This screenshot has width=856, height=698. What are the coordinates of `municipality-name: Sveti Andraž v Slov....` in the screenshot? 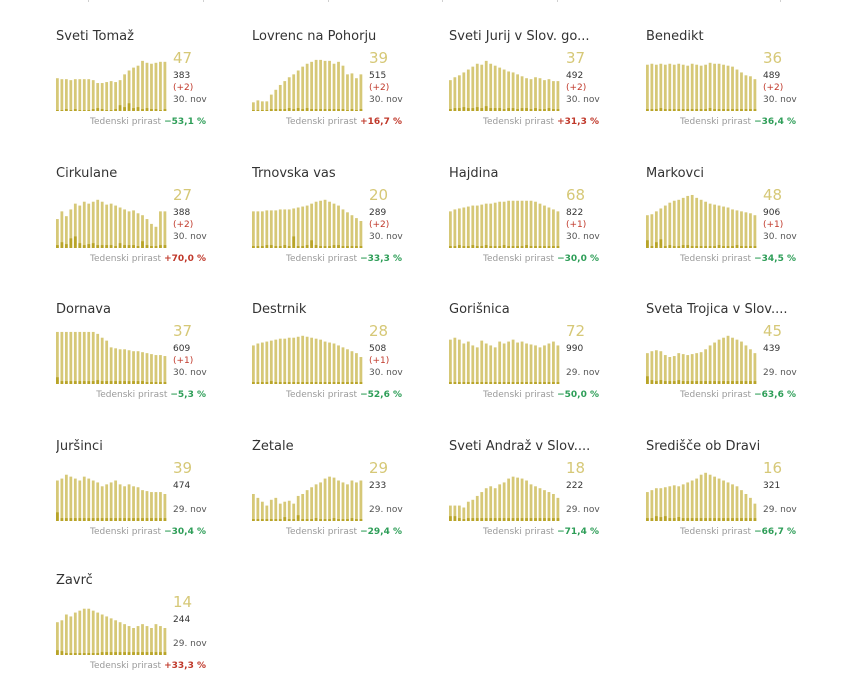 It's located at (520, 446).